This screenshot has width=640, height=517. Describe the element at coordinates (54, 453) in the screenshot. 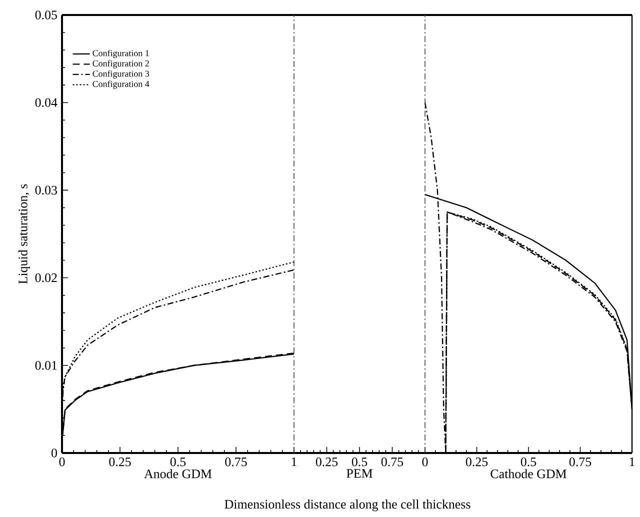

I see `y-tick-label: 0` at that location.